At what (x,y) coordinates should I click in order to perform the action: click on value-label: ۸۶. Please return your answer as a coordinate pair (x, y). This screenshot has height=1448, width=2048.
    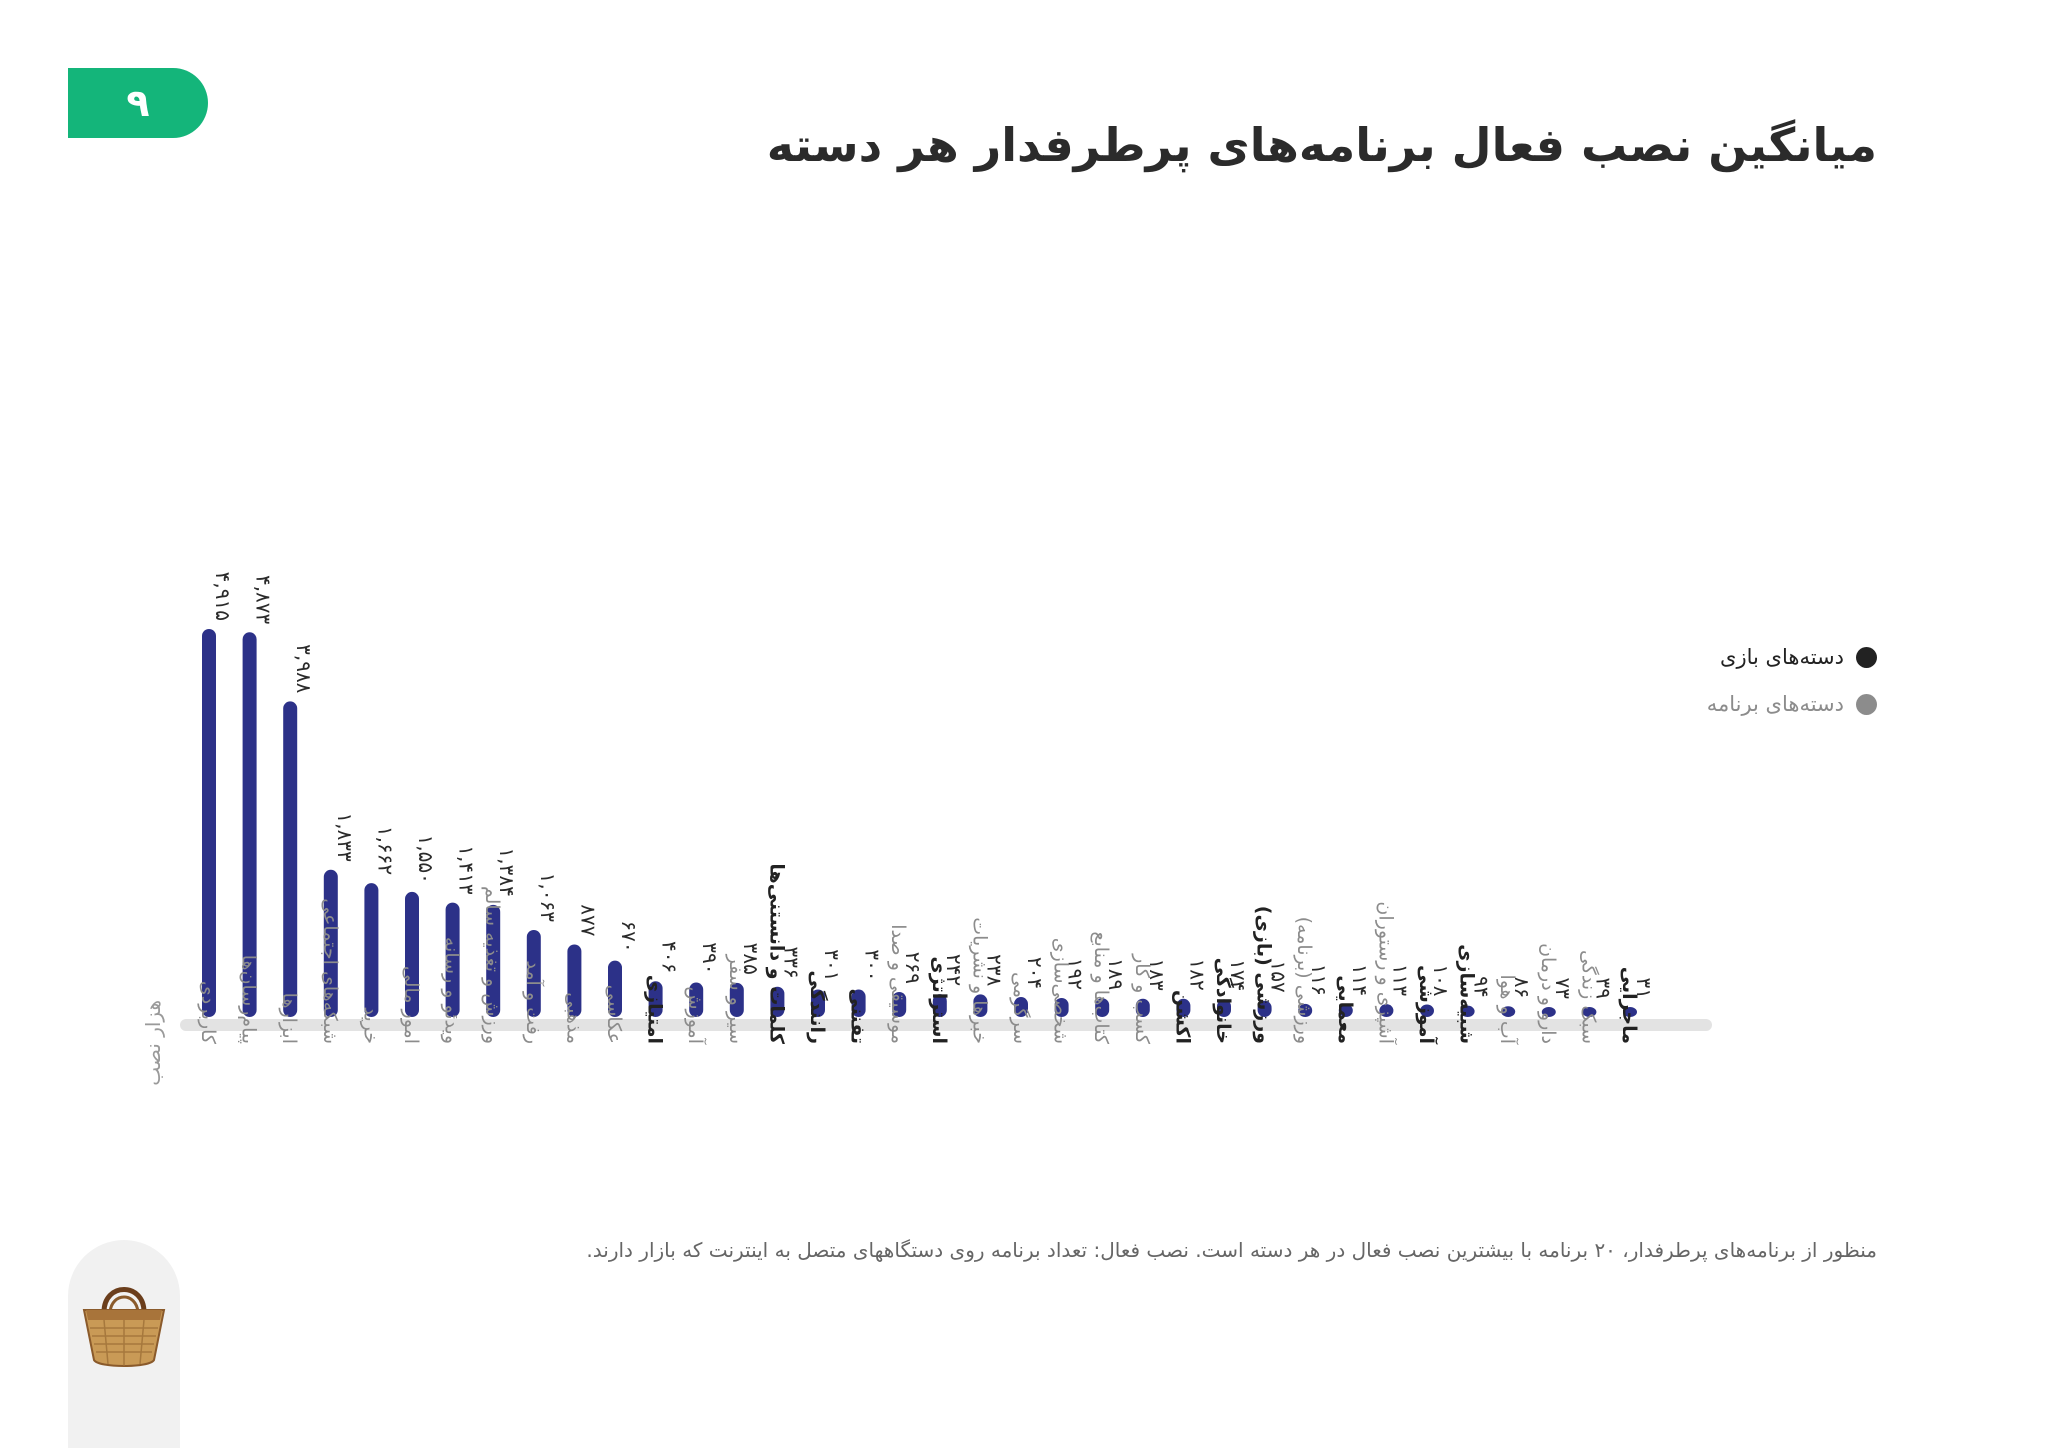
    Looking at the image, I should click on (1522, 987).